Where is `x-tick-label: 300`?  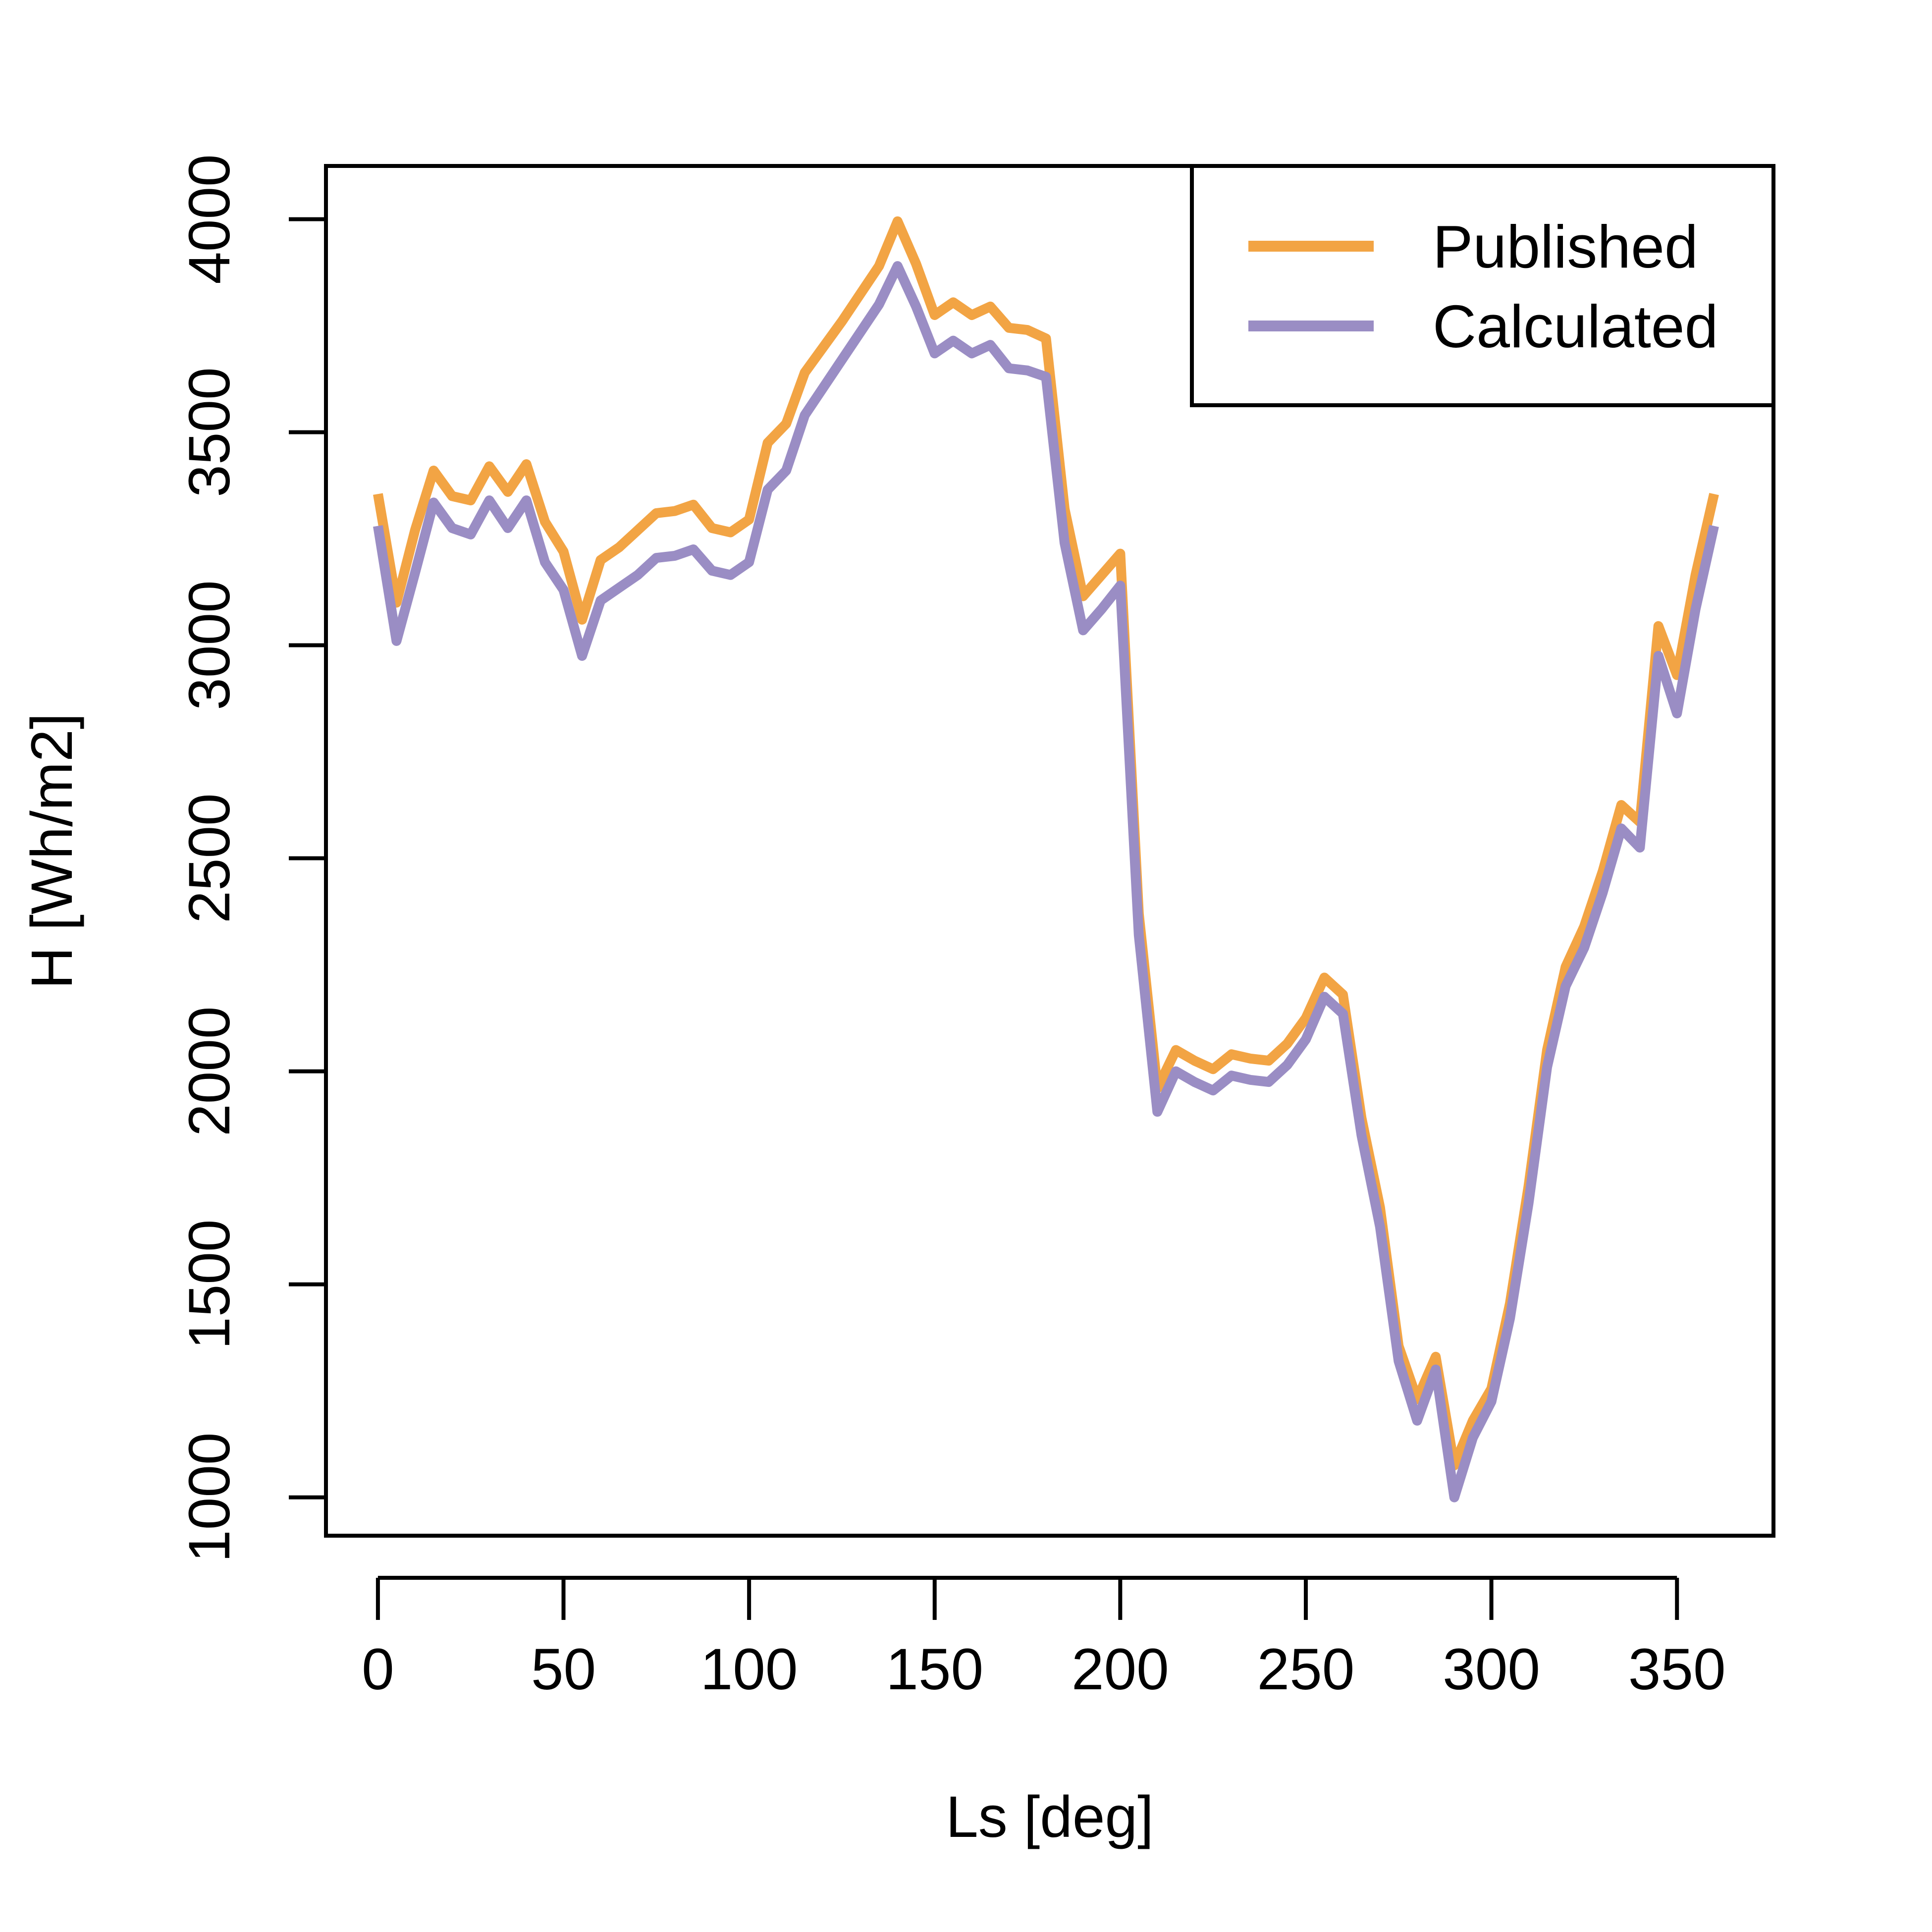 x-tick-label: 300 is located at coordinates (1491, 1669).